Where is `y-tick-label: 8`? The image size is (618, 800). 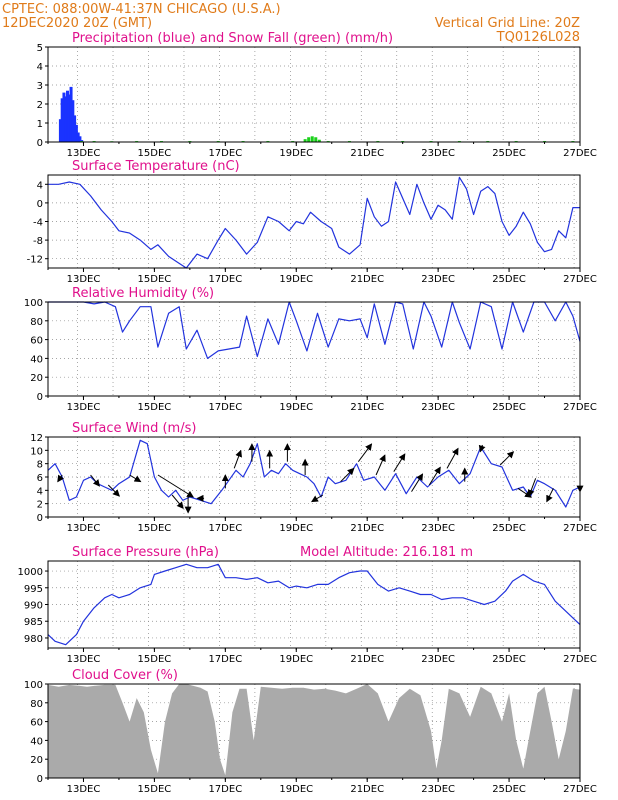 y-tick-label: 8 is located at coordinates (40, 465).